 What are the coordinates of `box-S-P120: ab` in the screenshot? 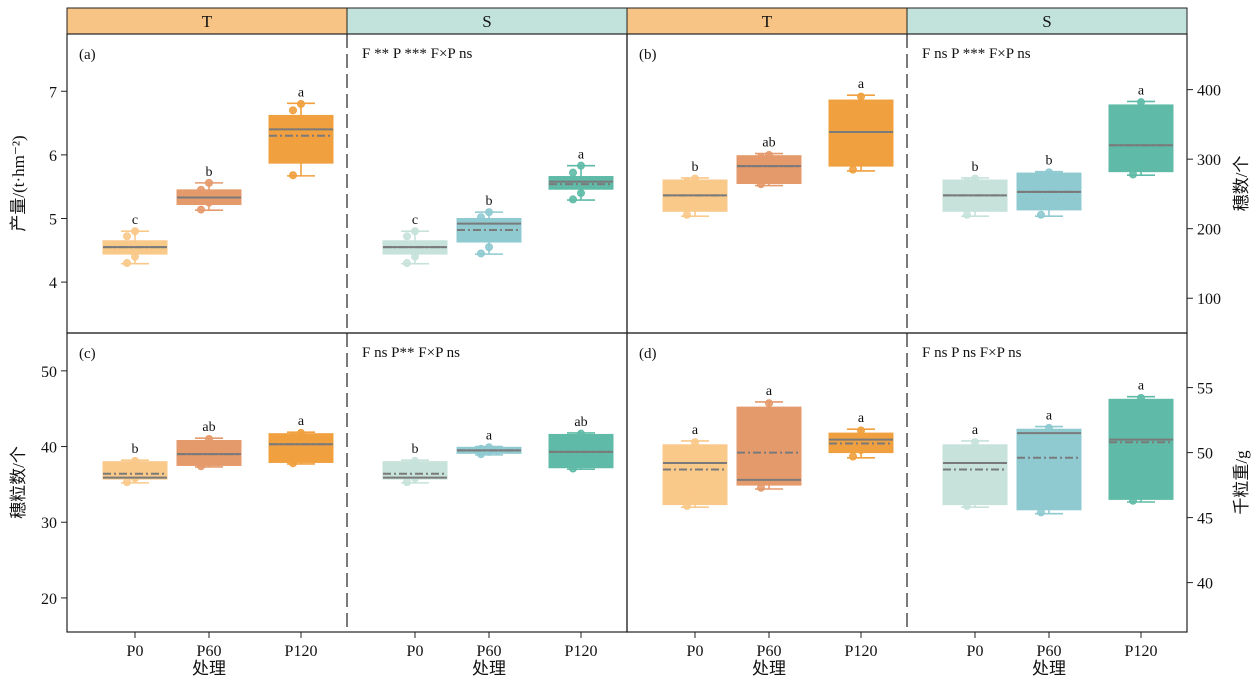 It's located at (581, 444).